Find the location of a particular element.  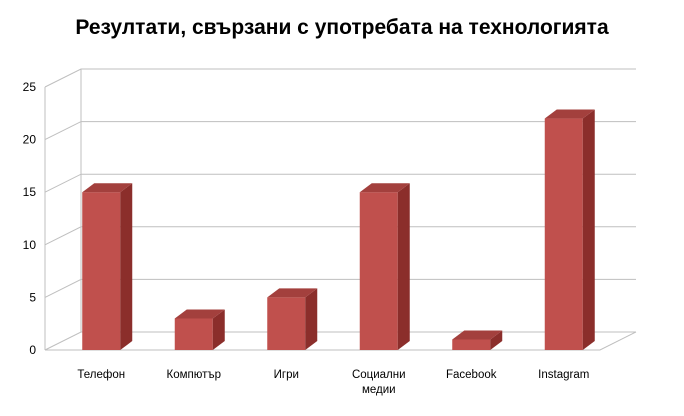

x-tick-label-line: Компютър is located at coordinates (194, 375).